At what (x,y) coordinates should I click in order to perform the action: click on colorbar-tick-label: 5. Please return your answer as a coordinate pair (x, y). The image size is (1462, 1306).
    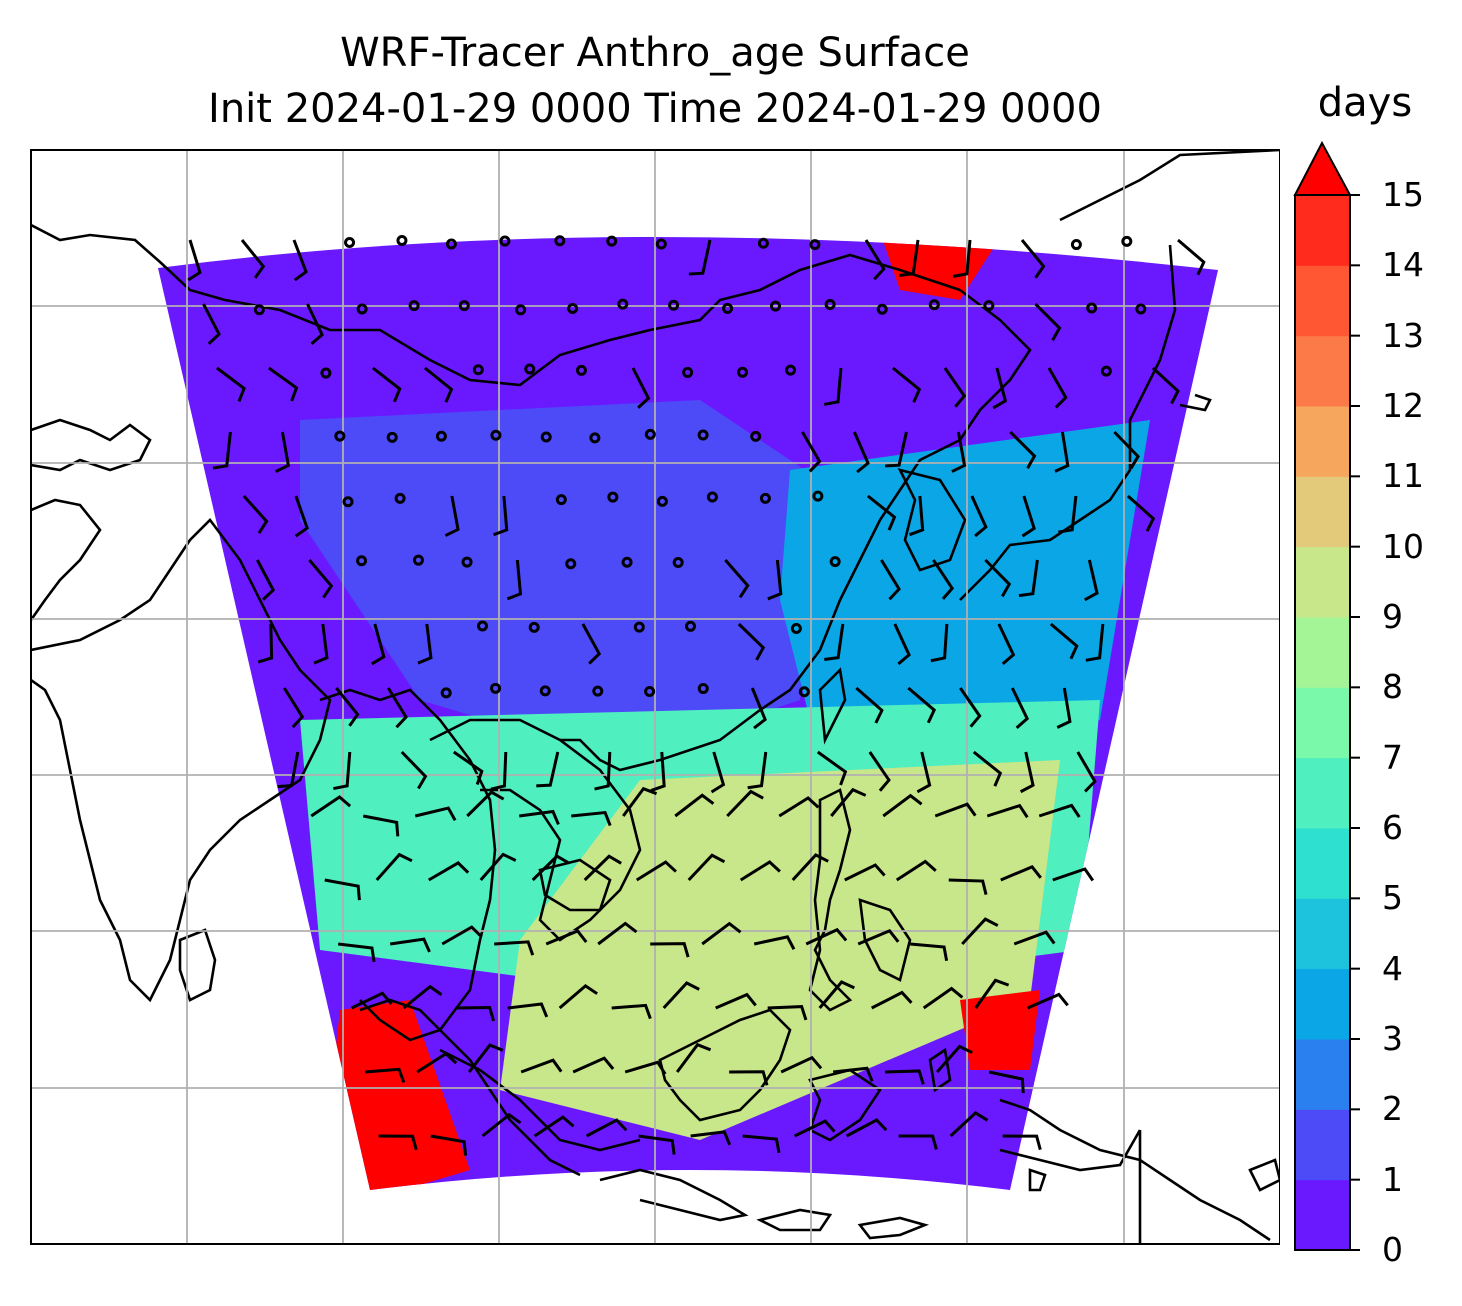
    Looking at the image, I should click on (1392, 898).